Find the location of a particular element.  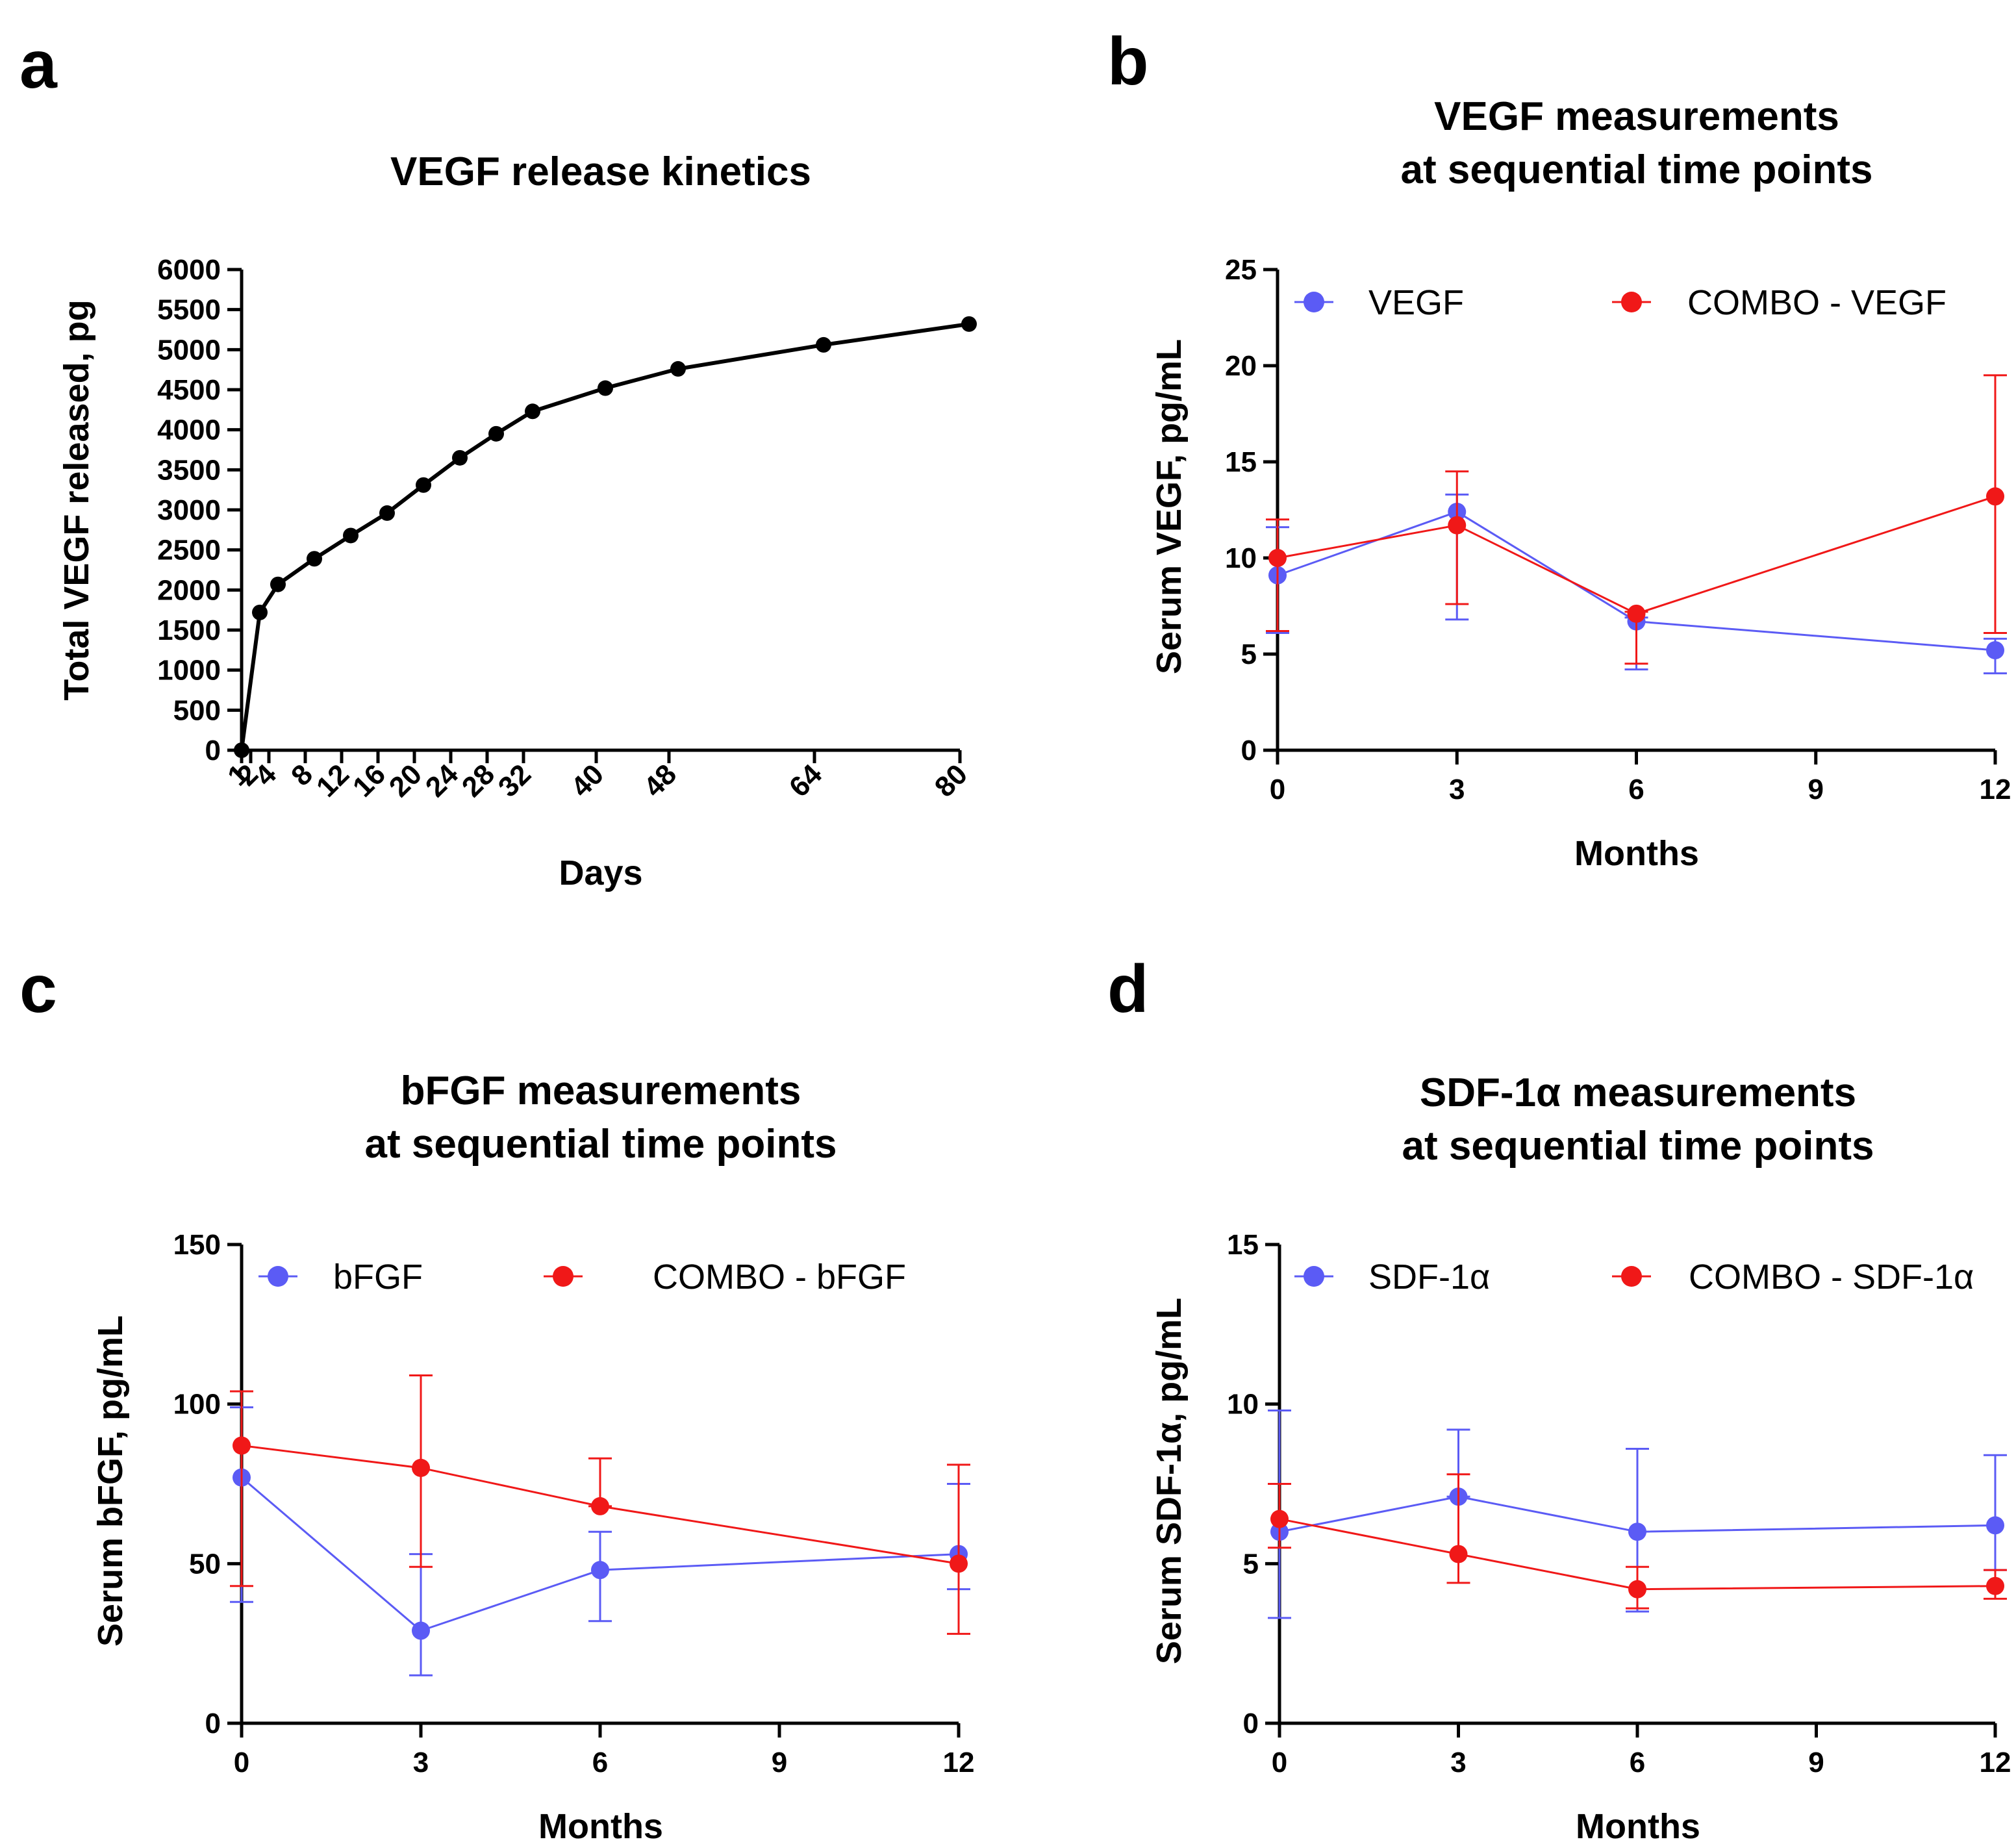

legend-label-combo-bfgf: COMBO - bFGF is located at coordinates (780, 1277).